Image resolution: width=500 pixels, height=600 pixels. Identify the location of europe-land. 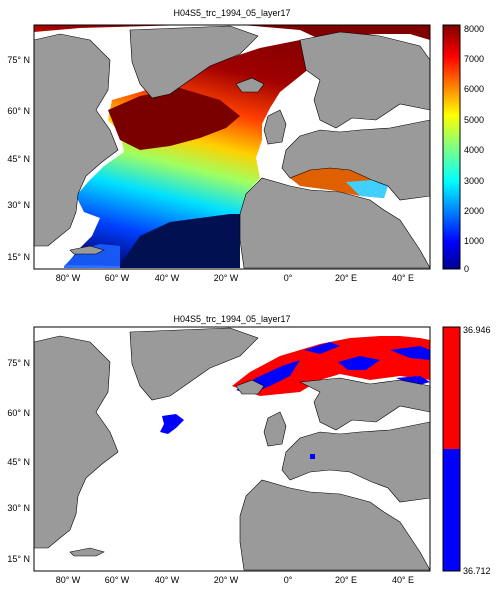
(355, 160).